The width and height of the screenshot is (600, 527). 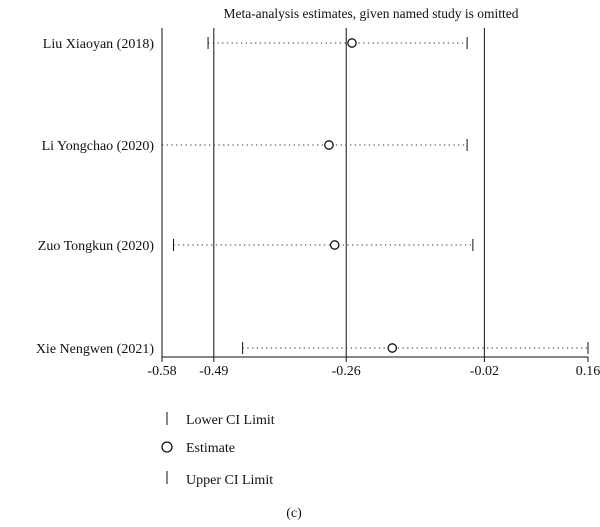 I want to click on legend: Lower CI Limit Estimate Upper CI Limit, so click(x=218, y=450).